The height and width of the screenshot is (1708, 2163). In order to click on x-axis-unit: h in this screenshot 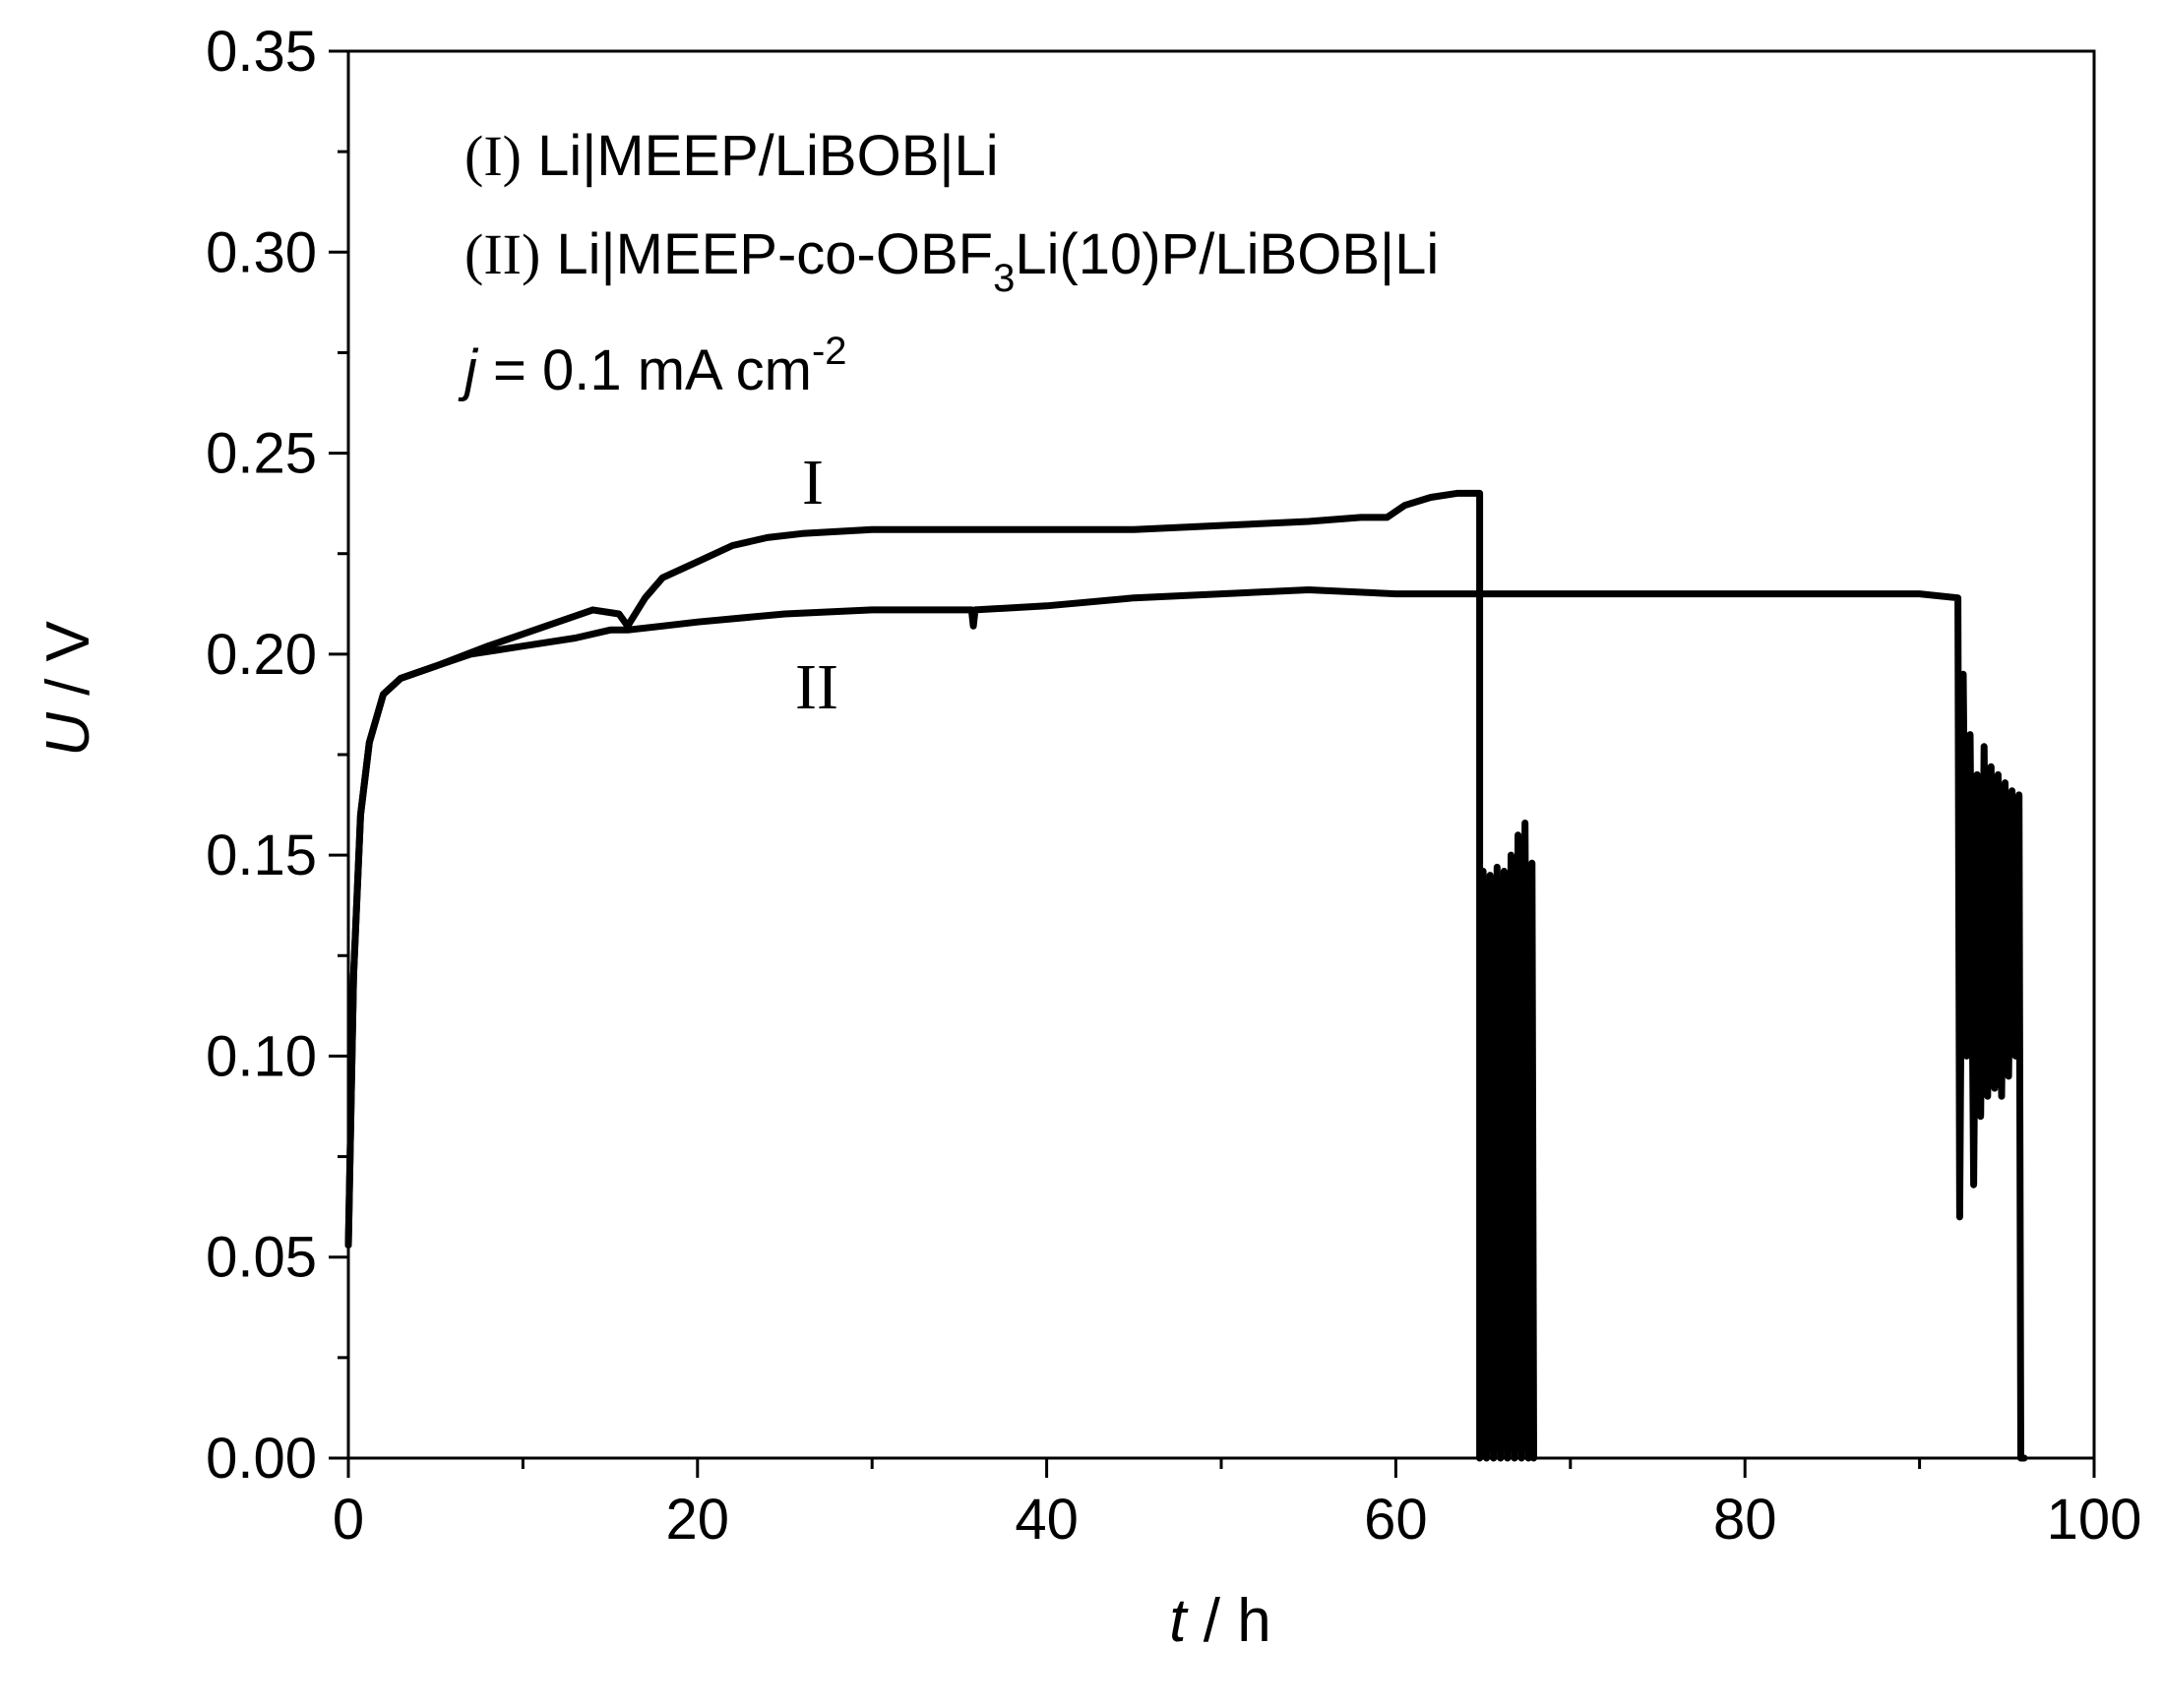, I will do `click(1253, 1621)`.